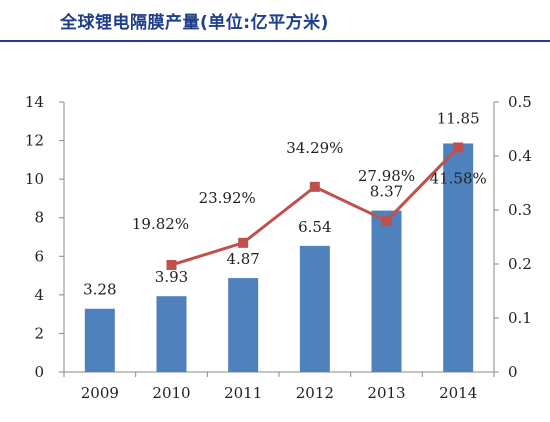 Image resolution: width=550 pixels, height=422 pixels. I want to click on y-left-tick-label: 2, so click(39, 333).